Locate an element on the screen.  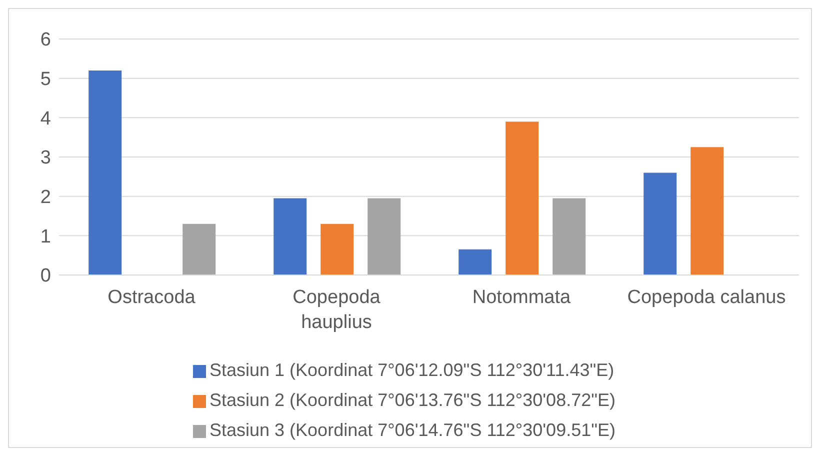
x-tick-label: Copepoda calanus is located at coordinates (706, 297).